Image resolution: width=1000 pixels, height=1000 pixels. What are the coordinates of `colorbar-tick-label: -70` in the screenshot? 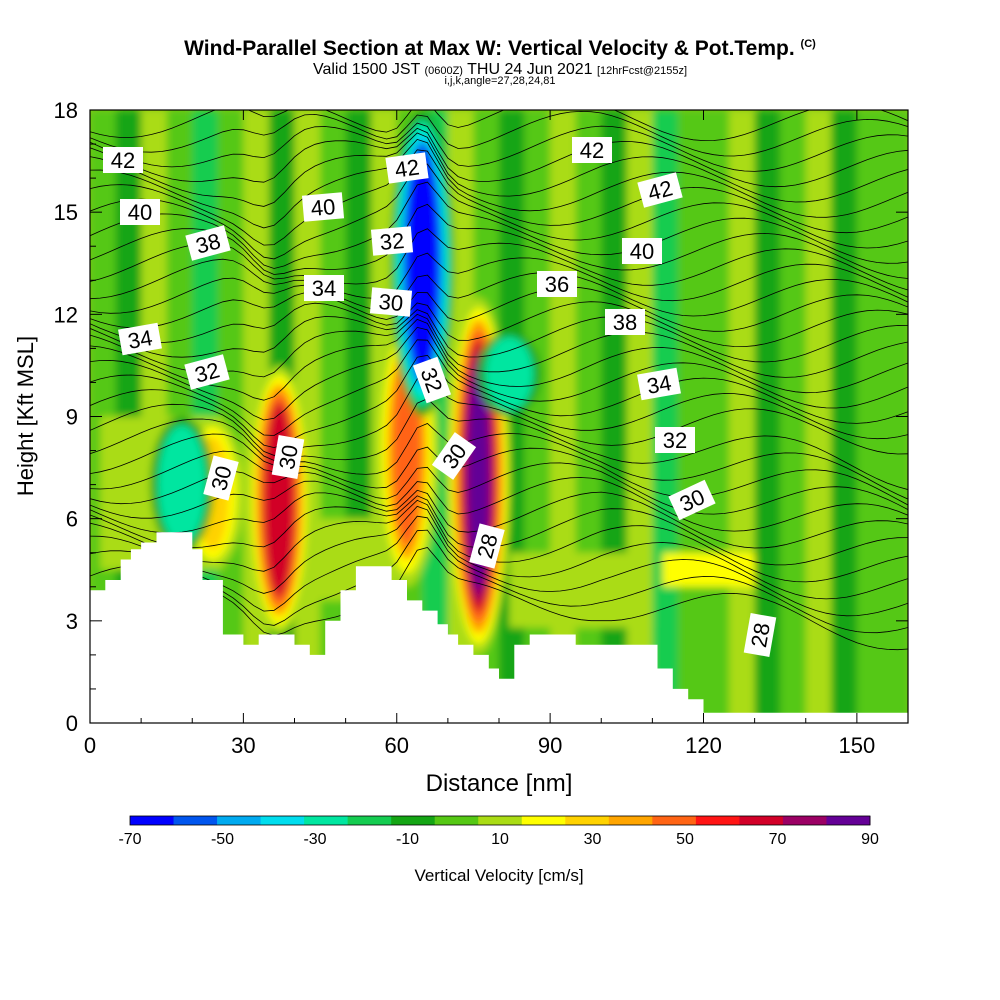 It's located at (129, 839).